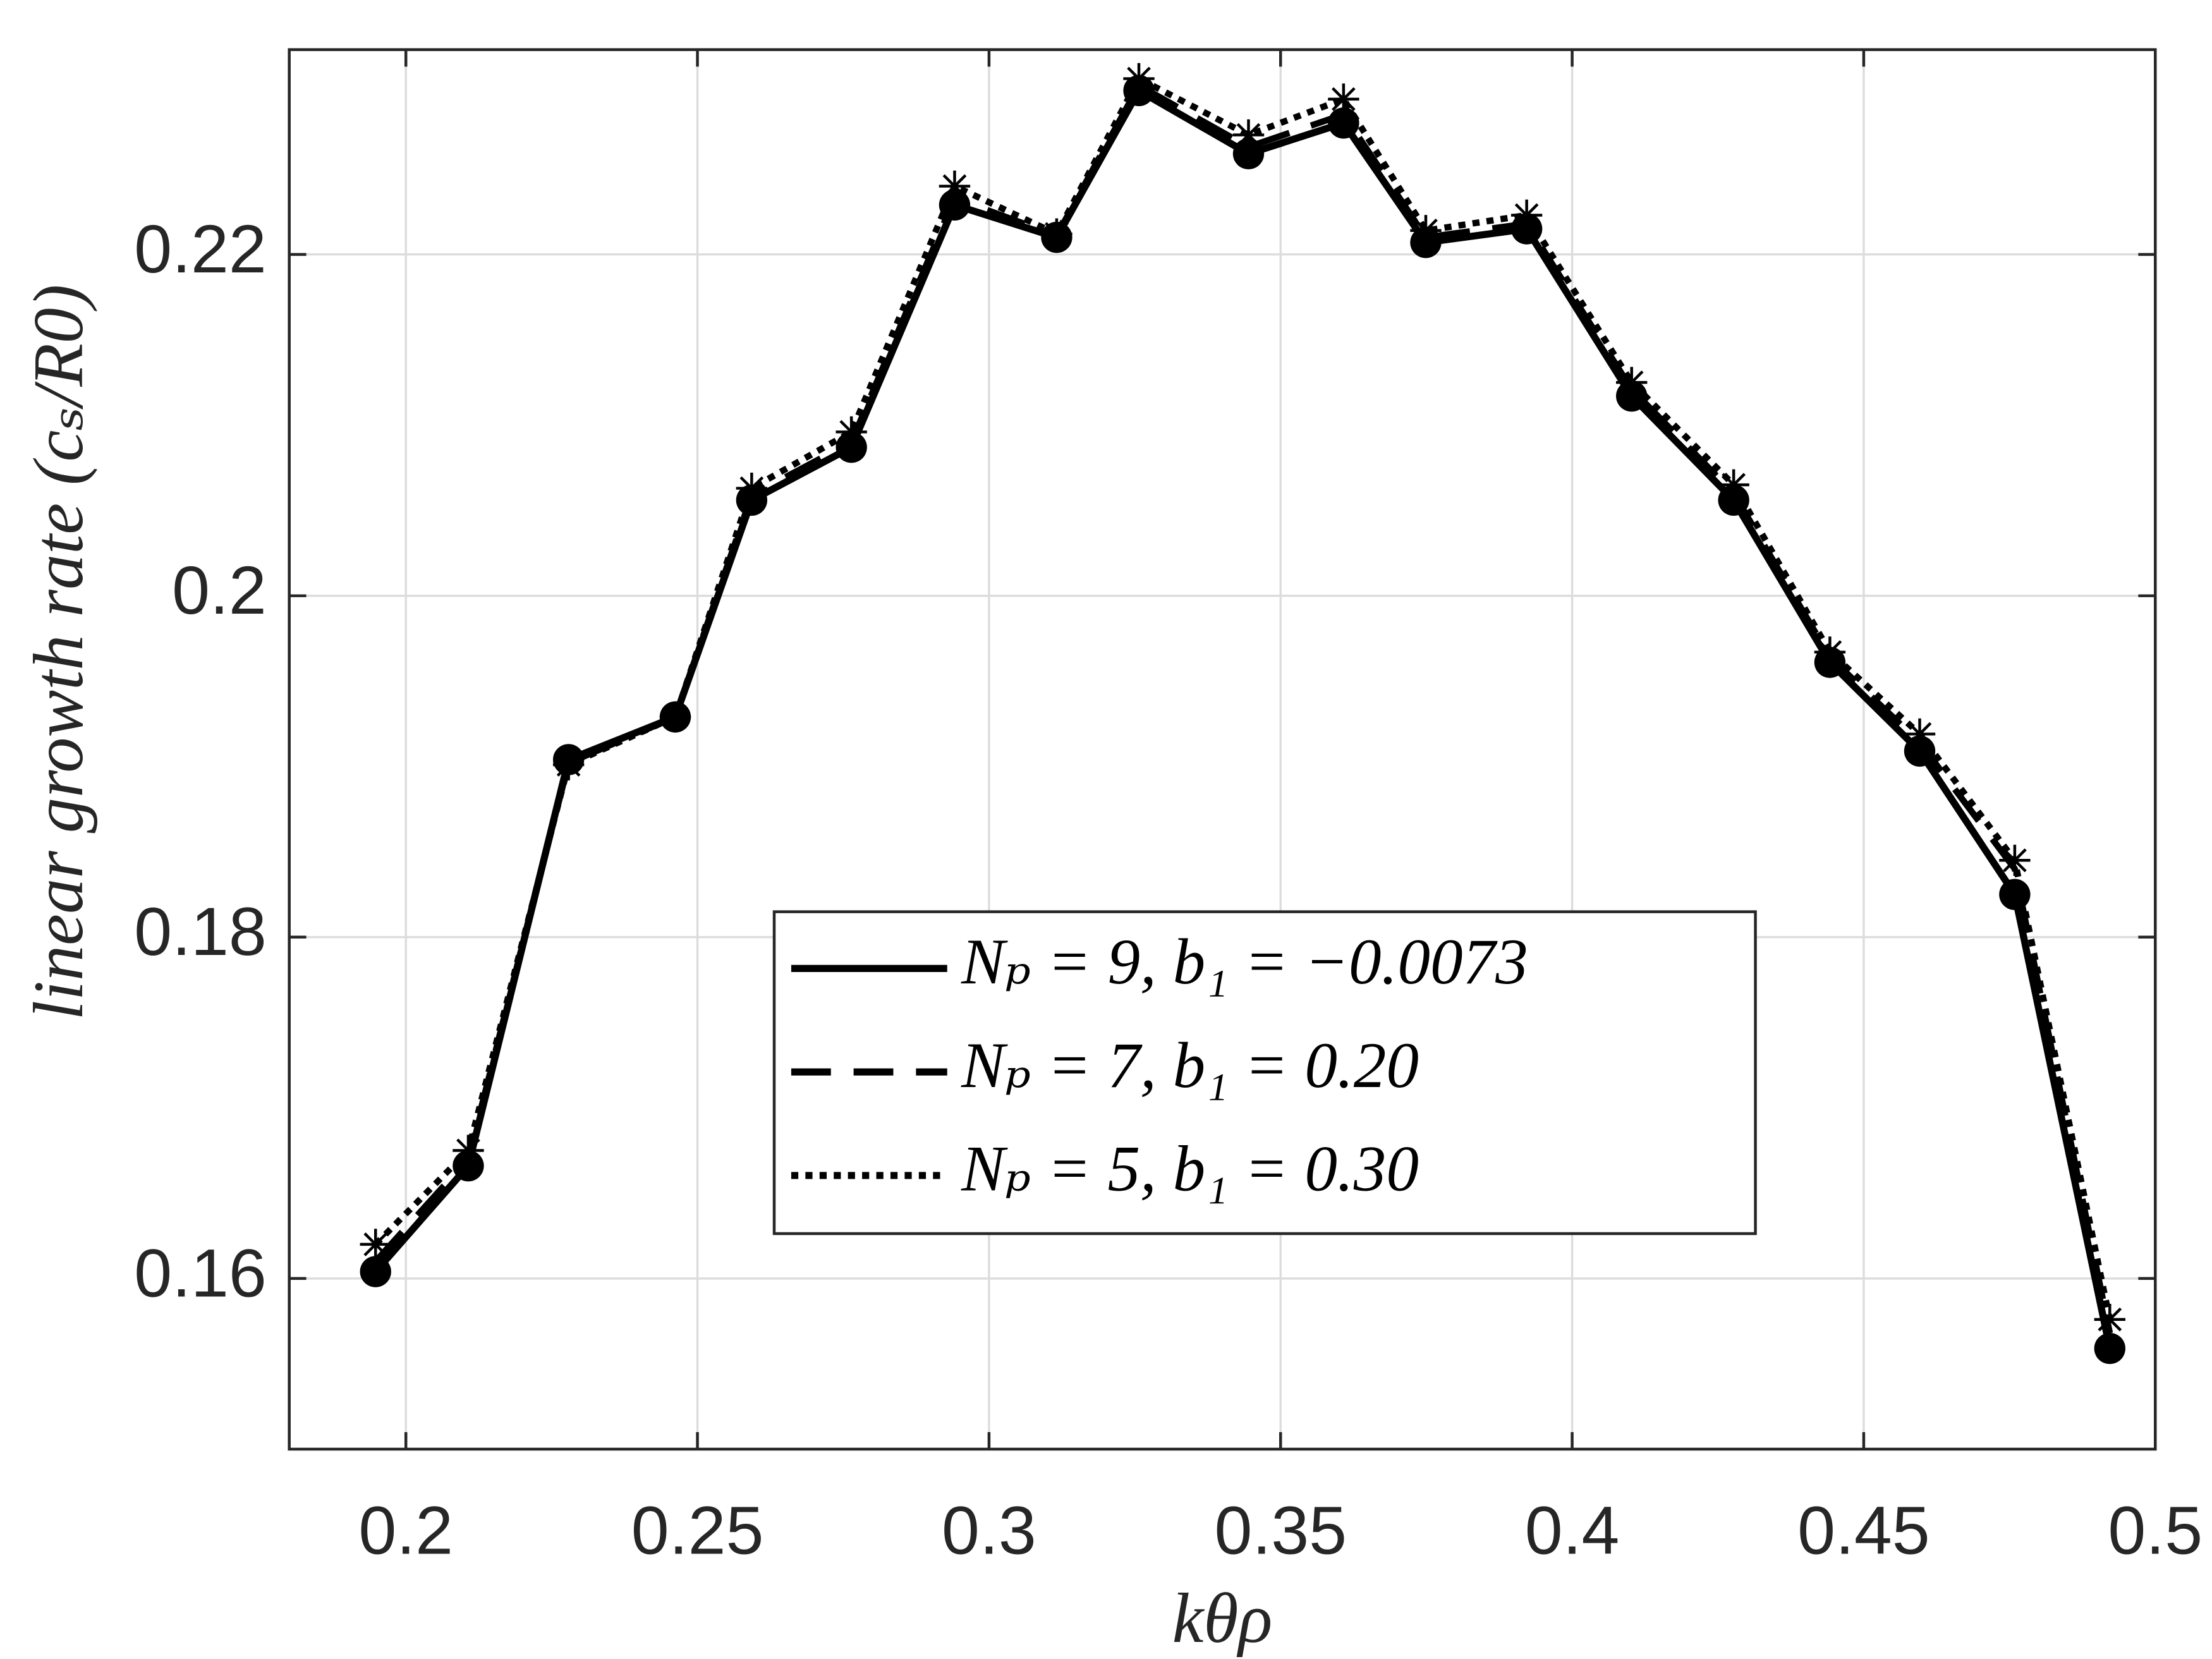 The image size is (2212, 1659). I want to click on x-tick-label: 0.3, so click(989, 1530).